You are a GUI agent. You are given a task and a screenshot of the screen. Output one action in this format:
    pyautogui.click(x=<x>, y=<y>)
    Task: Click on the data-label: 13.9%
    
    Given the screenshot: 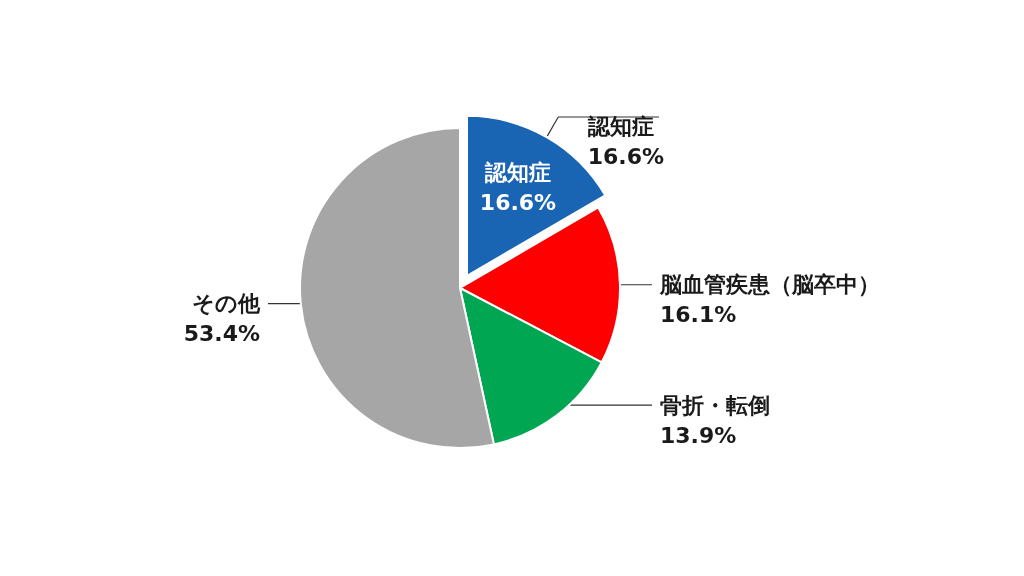 What is the action you would take?
    pyautogui.click(x=698, y=435)
    